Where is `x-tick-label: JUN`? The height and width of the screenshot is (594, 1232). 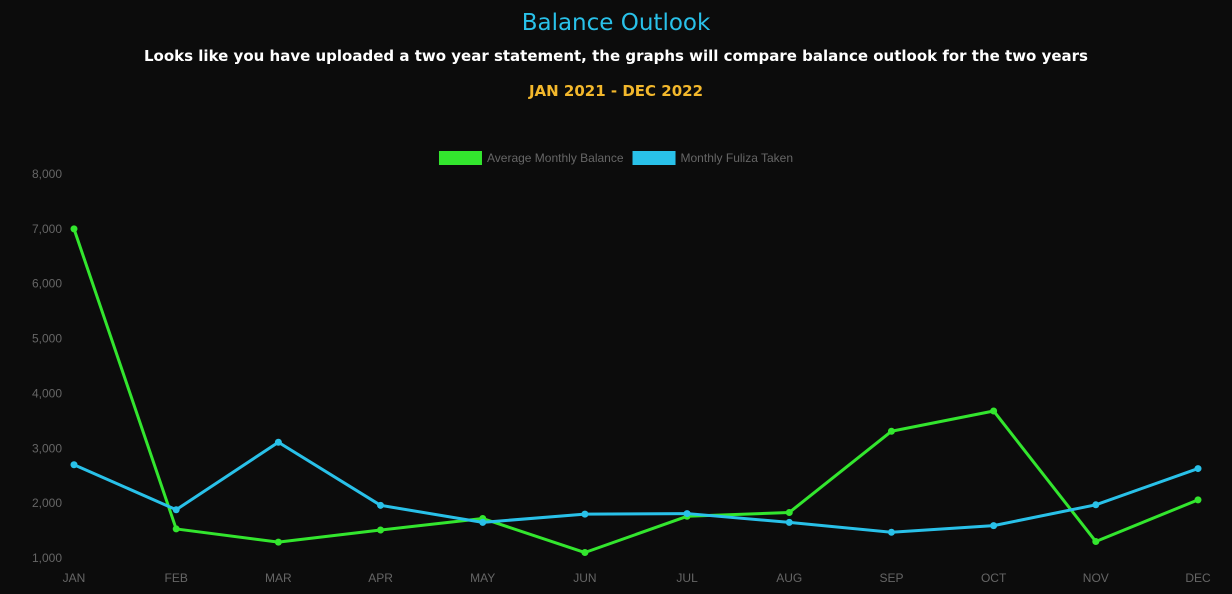
x-tick-label: JUN is located at coordinates (584, 578).